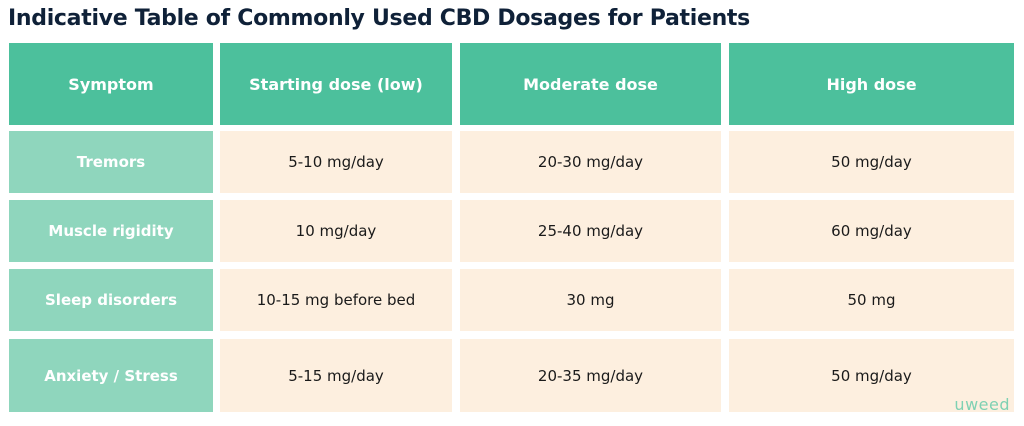 The width and height of the screenshot is (1024, 426). What do you see at coordinates (871, 300) in the screenshot?
I see `high-dose-cell: 50 mg` at bounding box center [871, 300].